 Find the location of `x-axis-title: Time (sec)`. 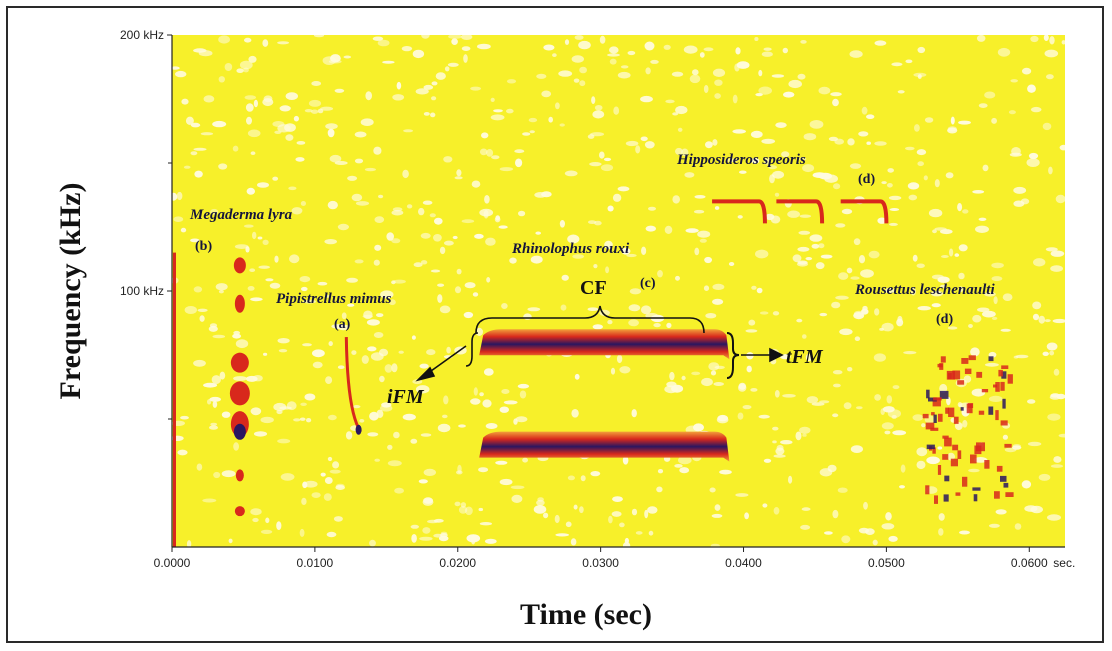

x-axis-title: Time (sec) is located at coordinates (586, 614).